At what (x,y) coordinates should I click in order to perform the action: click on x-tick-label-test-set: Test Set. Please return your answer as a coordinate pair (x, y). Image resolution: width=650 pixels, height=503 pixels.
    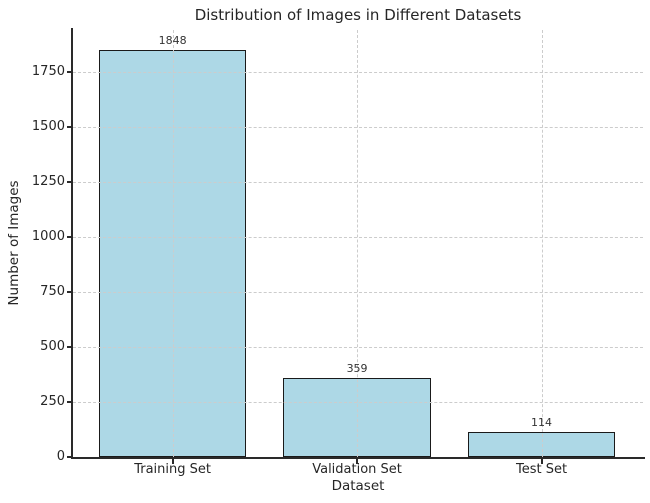
    Looking at the image, I should click on (541, 469).